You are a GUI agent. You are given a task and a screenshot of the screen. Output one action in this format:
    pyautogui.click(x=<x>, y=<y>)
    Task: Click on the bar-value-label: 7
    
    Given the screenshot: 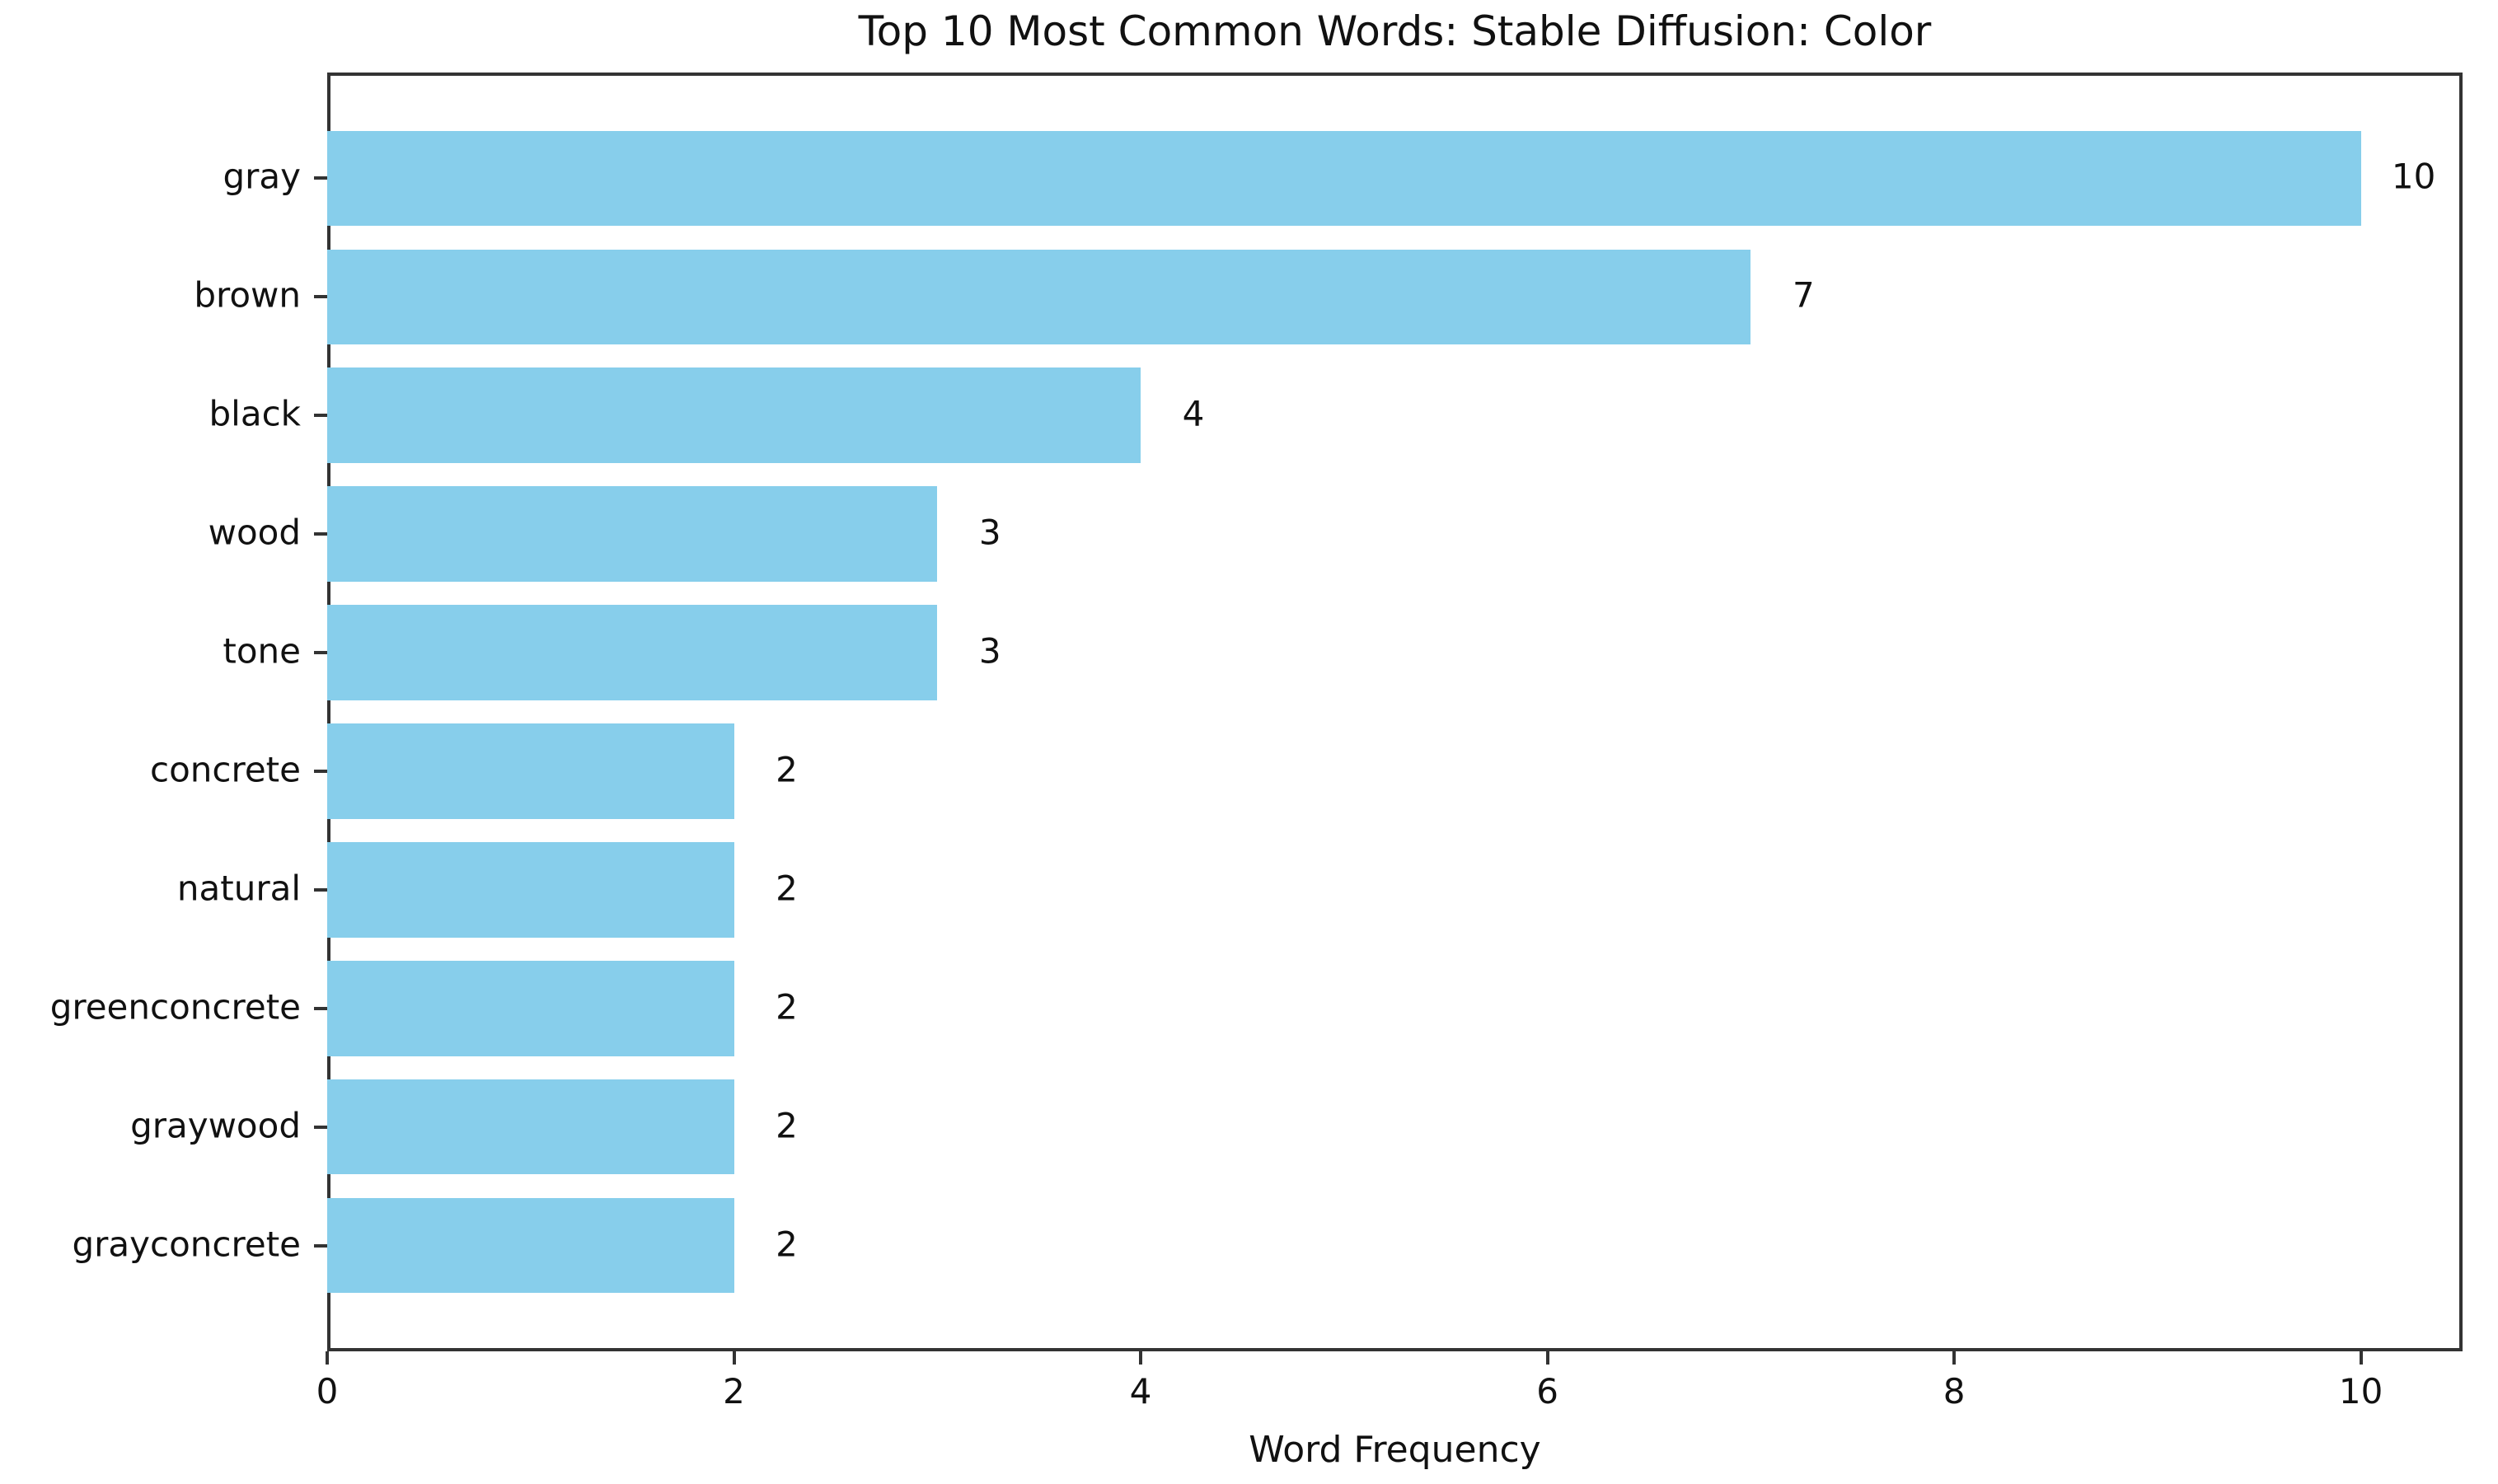 What is the action you would take?
    pyautogui.click(x=1803, y=295)
    